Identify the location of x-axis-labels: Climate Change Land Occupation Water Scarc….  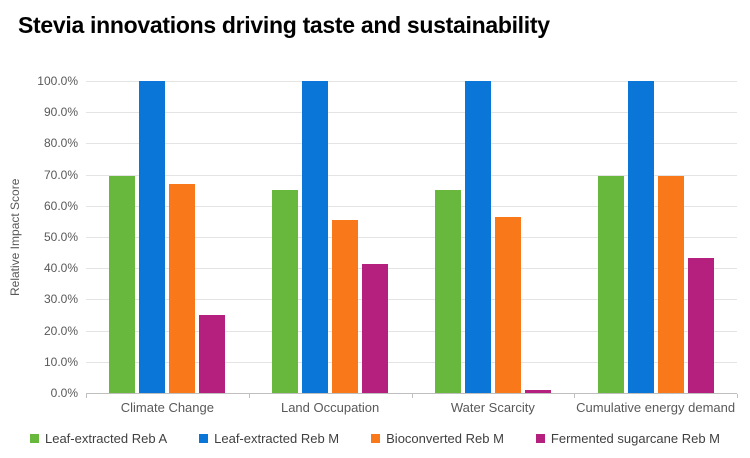
(411, 407).